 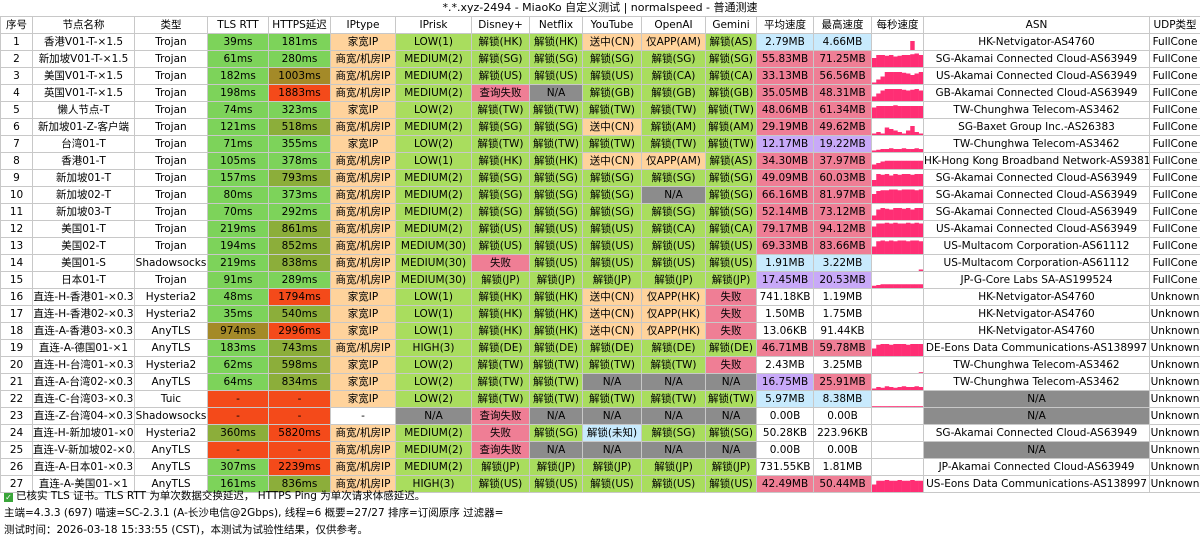 What do you see at coordinates (500, 399) in the screenshot?
I see `disney-status: 解锁(TW)` at bounding box center [500, 399].